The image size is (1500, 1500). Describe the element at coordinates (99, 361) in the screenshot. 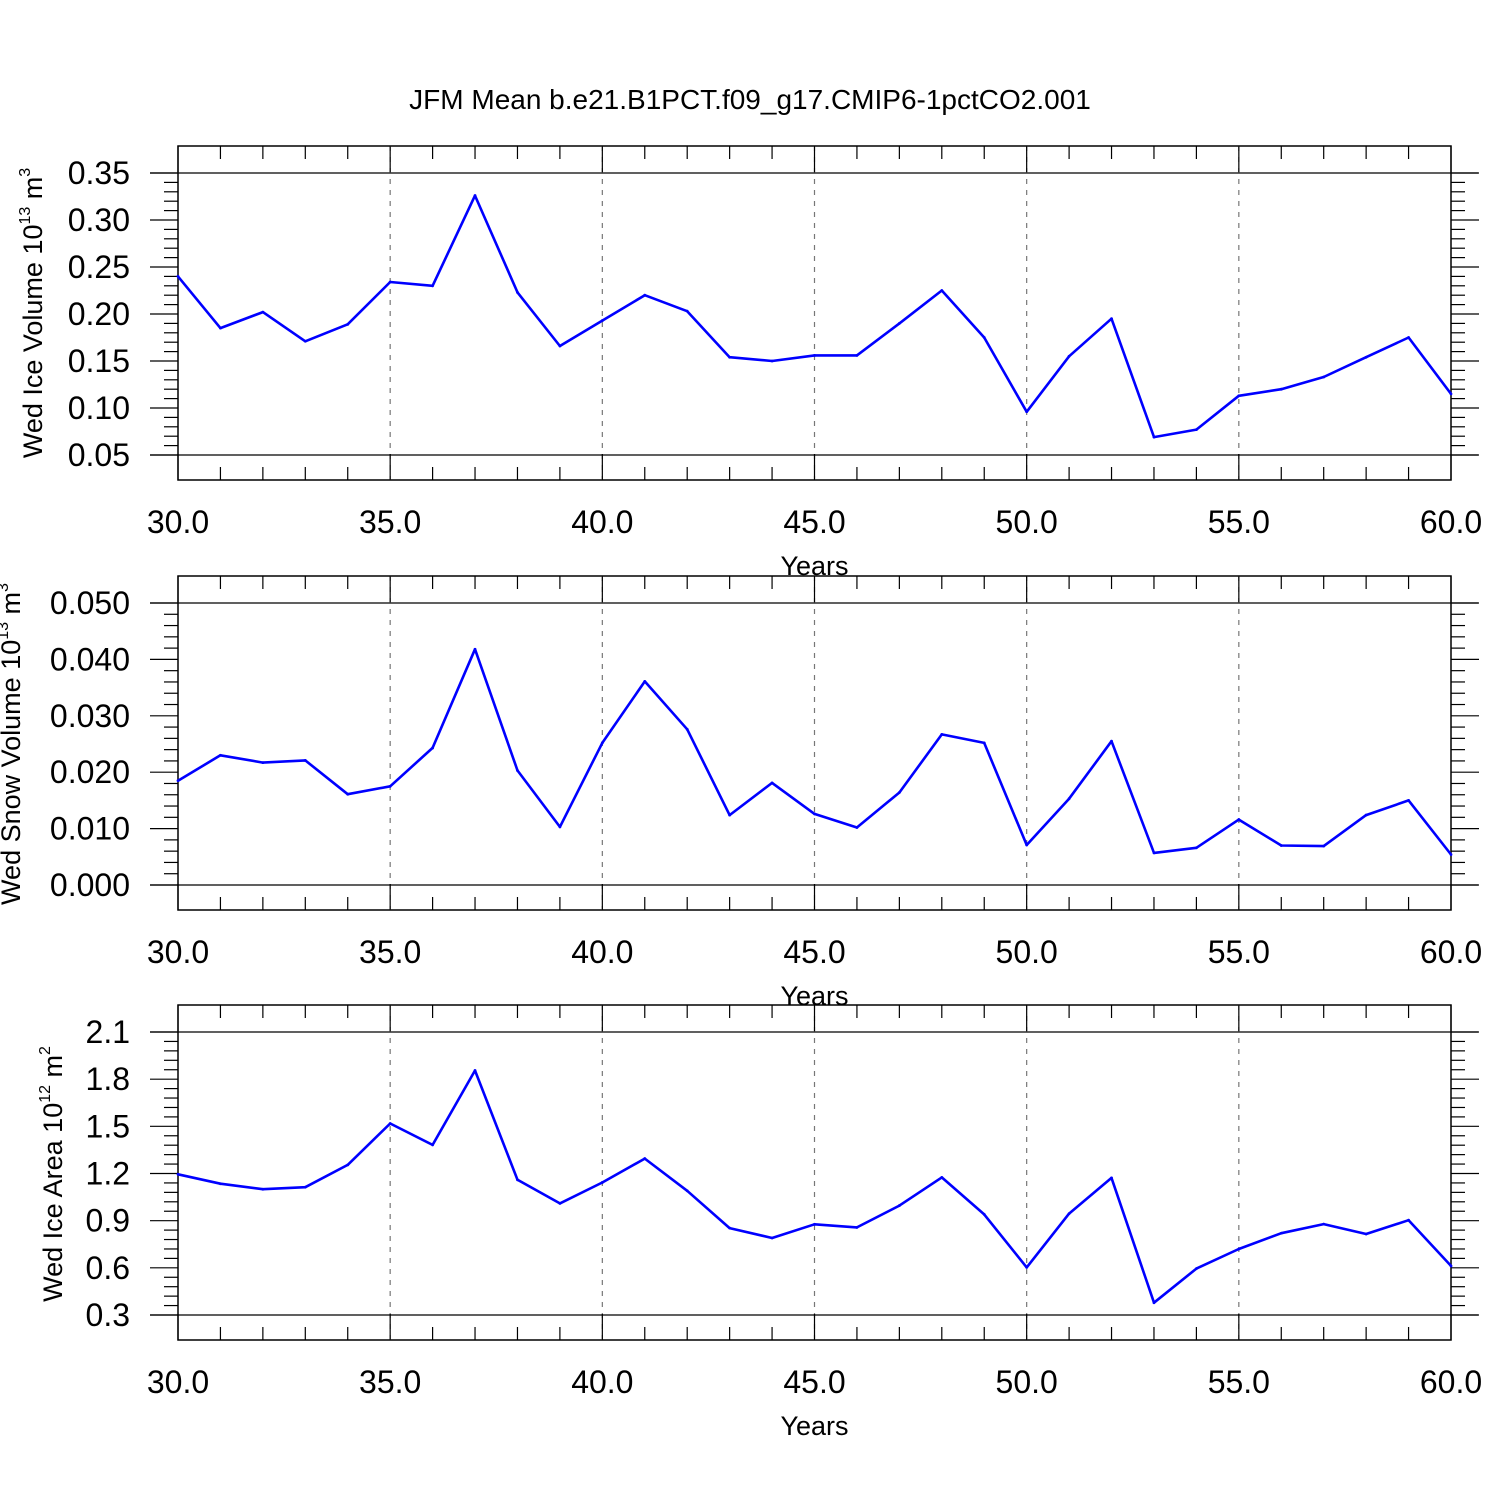

I see `y-tick-label: 0.15` at that location.